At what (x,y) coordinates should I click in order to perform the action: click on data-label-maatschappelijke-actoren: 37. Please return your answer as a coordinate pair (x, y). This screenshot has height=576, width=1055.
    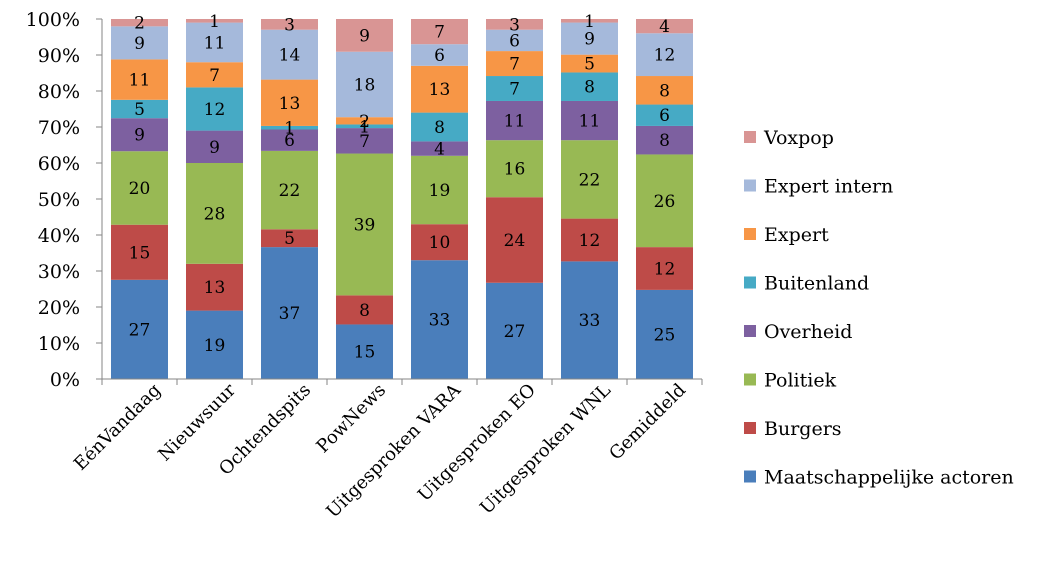
    Looking at the image, I should click on (290, 314).